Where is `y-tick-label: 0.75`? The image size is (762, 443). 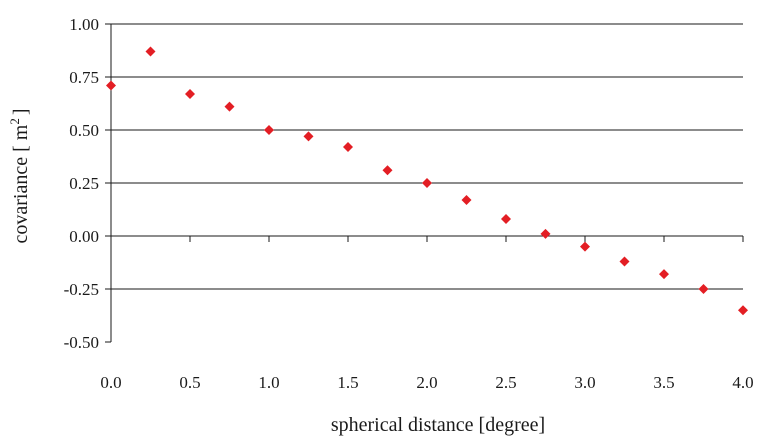 y-tick-label: 0.75 is located at coordinates (84, 77).